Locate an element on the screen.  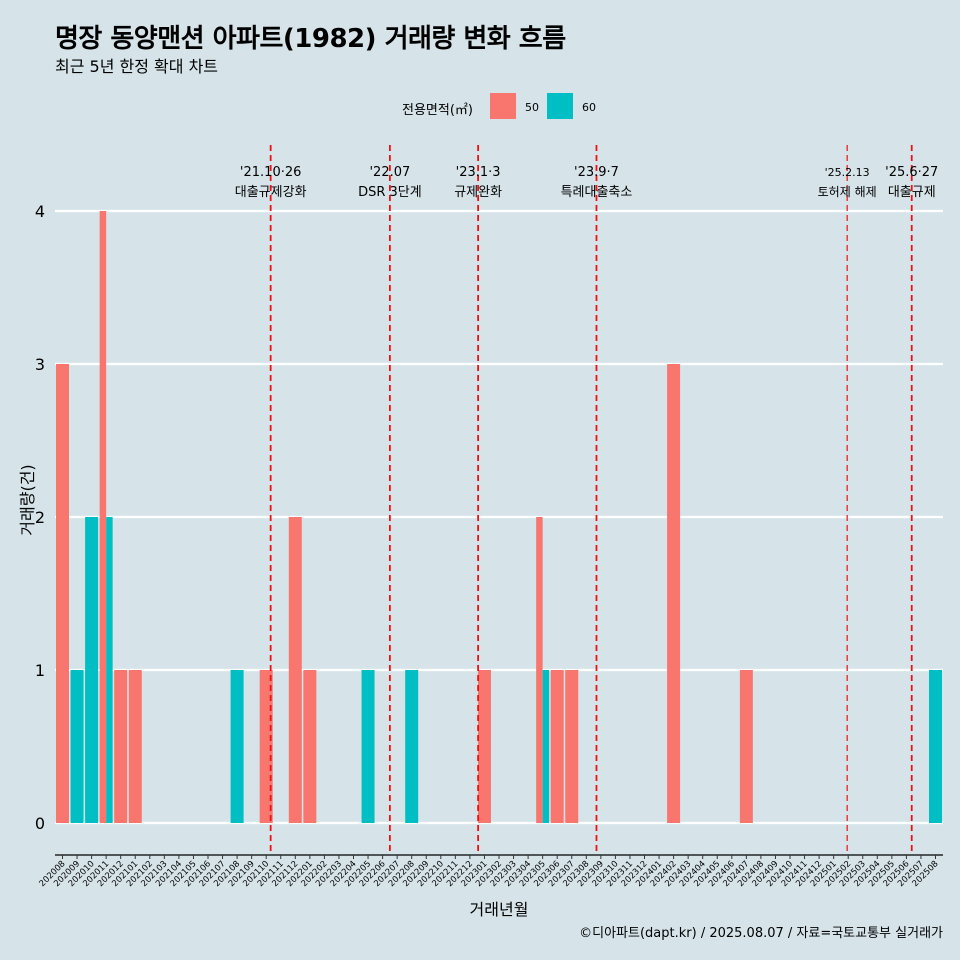
y-axis-title: 거래량(건) is located at coordinates (27, 499).